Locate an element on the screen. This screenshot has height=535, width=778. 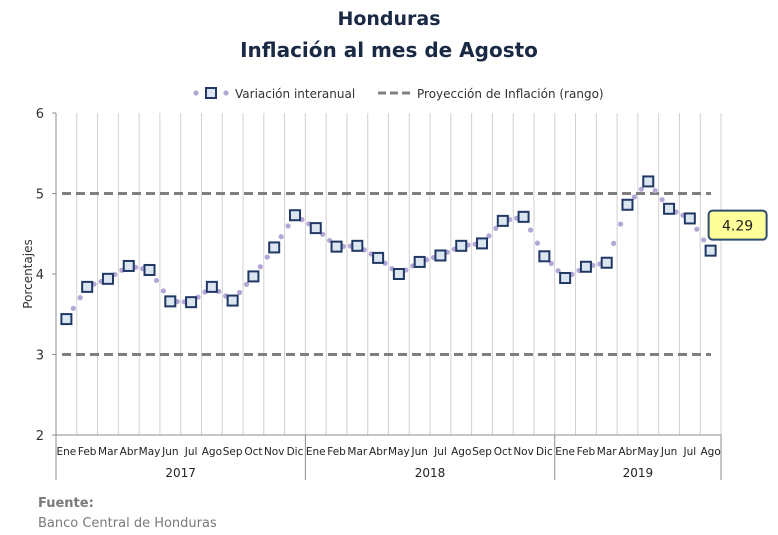
y-tick-label: 6 is located at coordinates (40, 114).